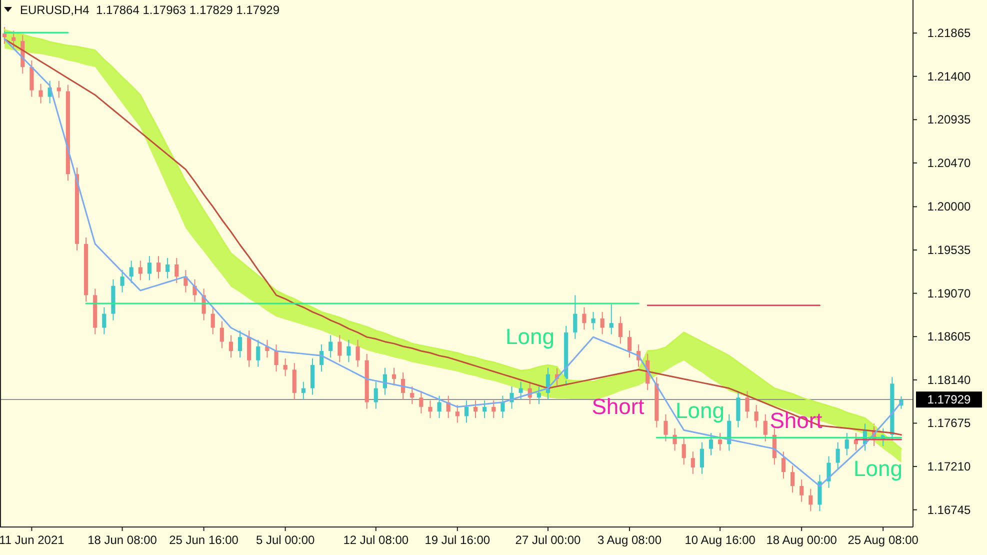 The height and width of the screenshot is (555, 987). I want to click on x-tick-label: 10 Aug 16:00, so click(720, 540).